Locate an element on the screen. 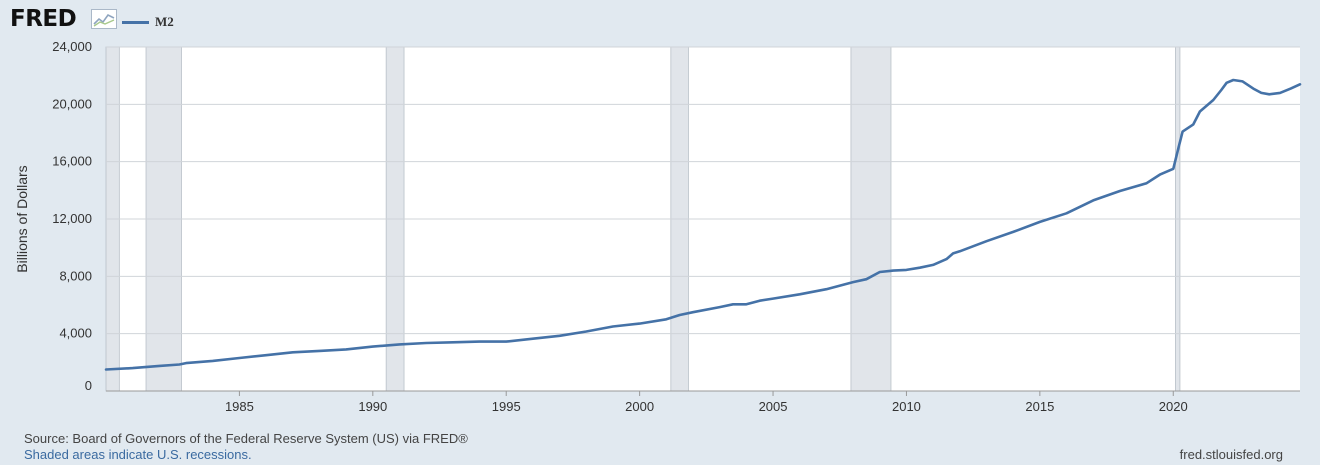 This screenshot has width=1320, height=465. fred-url: fred.stlouisfed.org is located at coordinates (1231, 454).